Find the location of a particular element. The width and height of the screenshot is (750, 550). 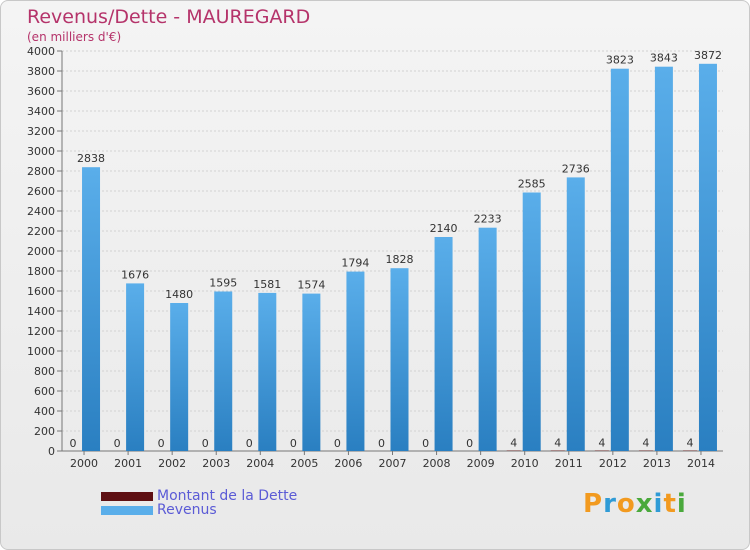

data-label-revenus: 1480 is located at coordinates (179, 294).